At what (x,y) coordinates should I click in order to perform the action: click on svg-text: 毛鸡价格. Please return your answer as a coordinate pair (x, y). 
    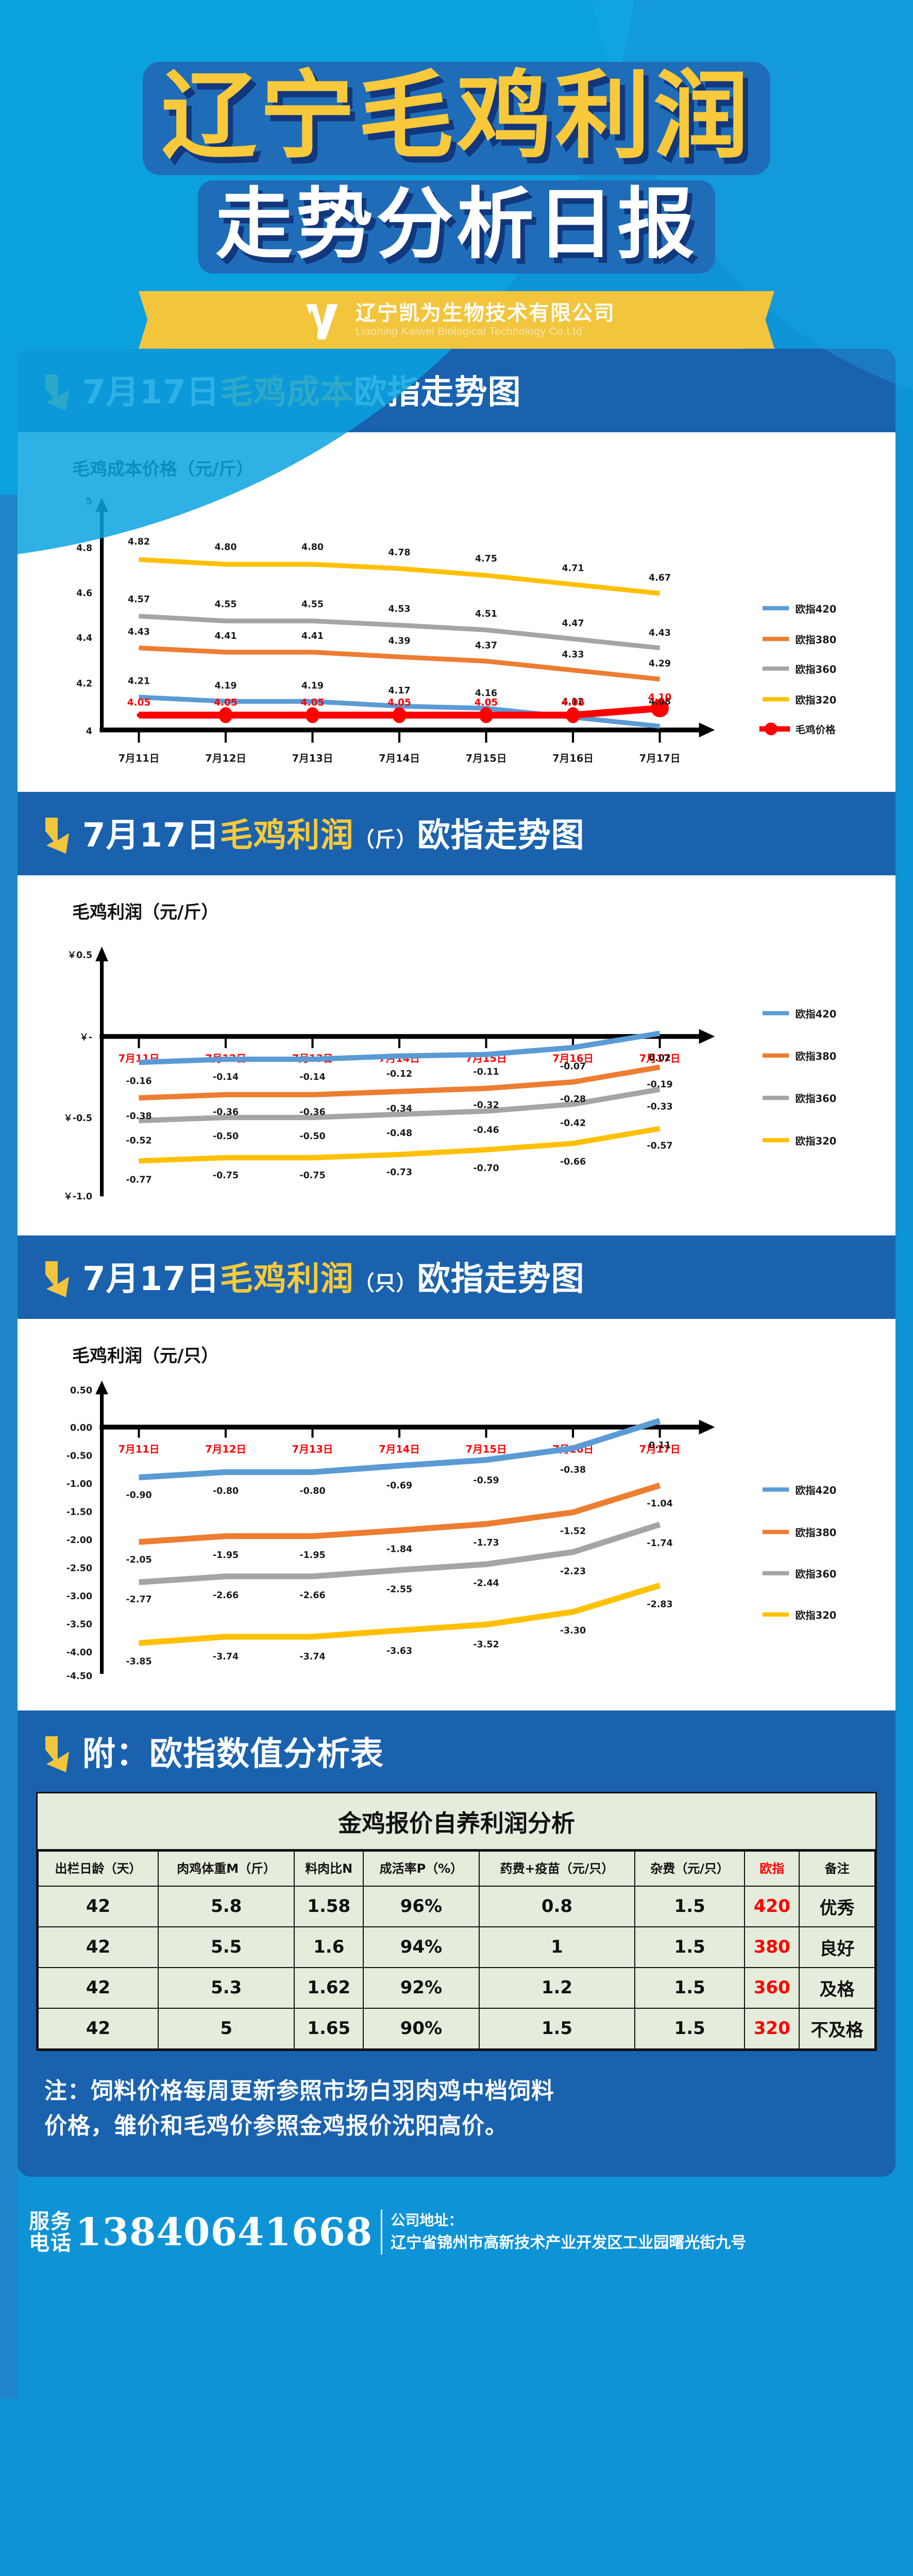
    Looking at the image, I should click on (816, 730).